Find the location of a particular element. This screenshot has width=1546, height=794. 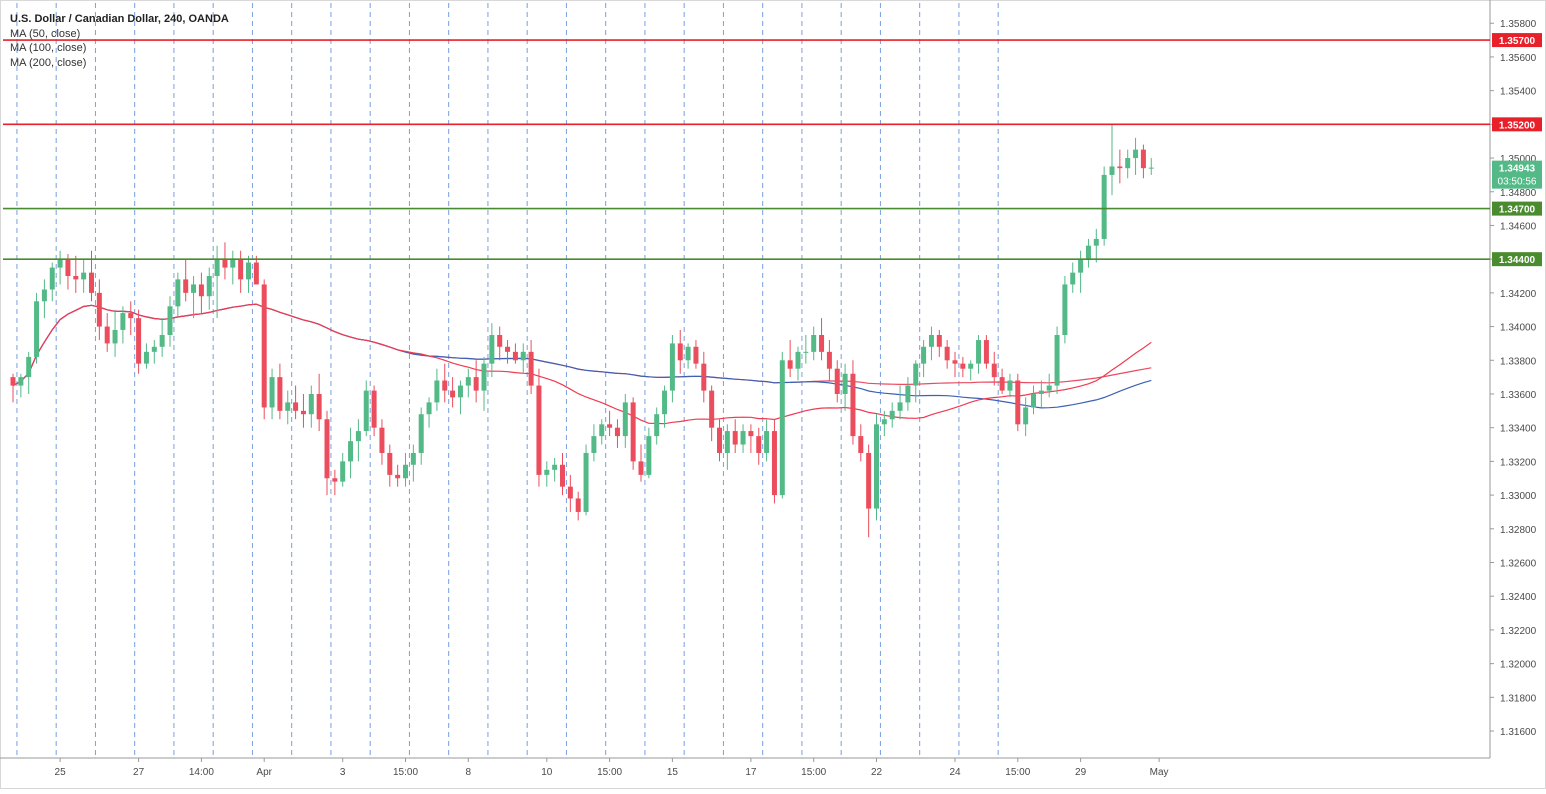

resistance-level-label: 1.35700 is located at coordinates (1517, 41).